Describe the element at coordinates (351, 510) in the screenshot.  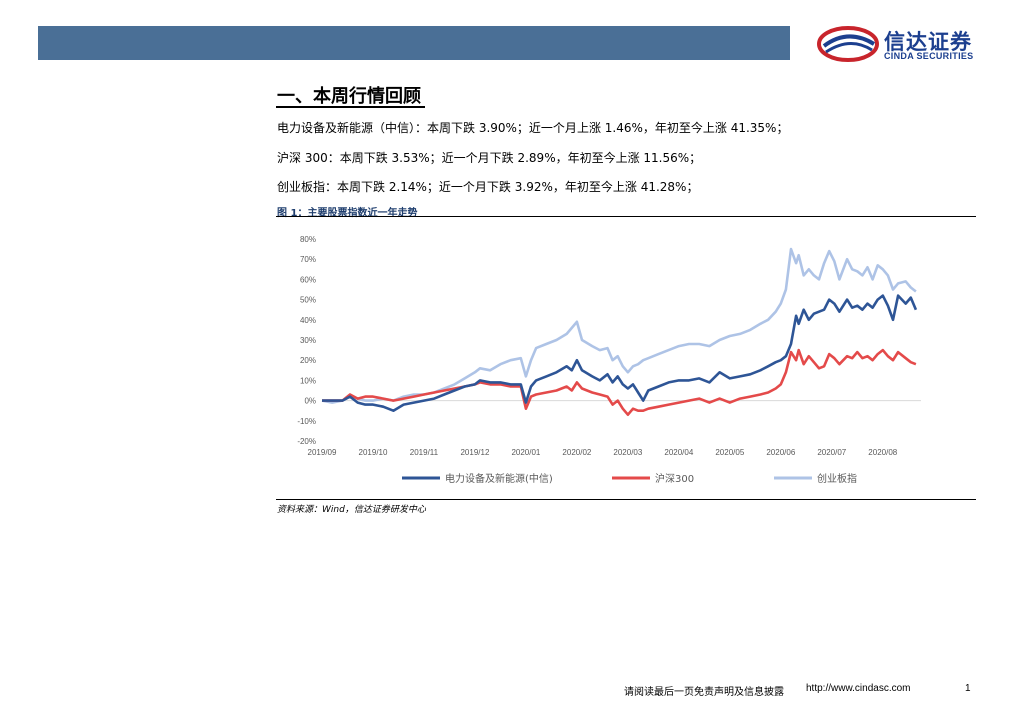
I see `figure-source: 资料来源：Wind，信达证券研发中心` at that location.